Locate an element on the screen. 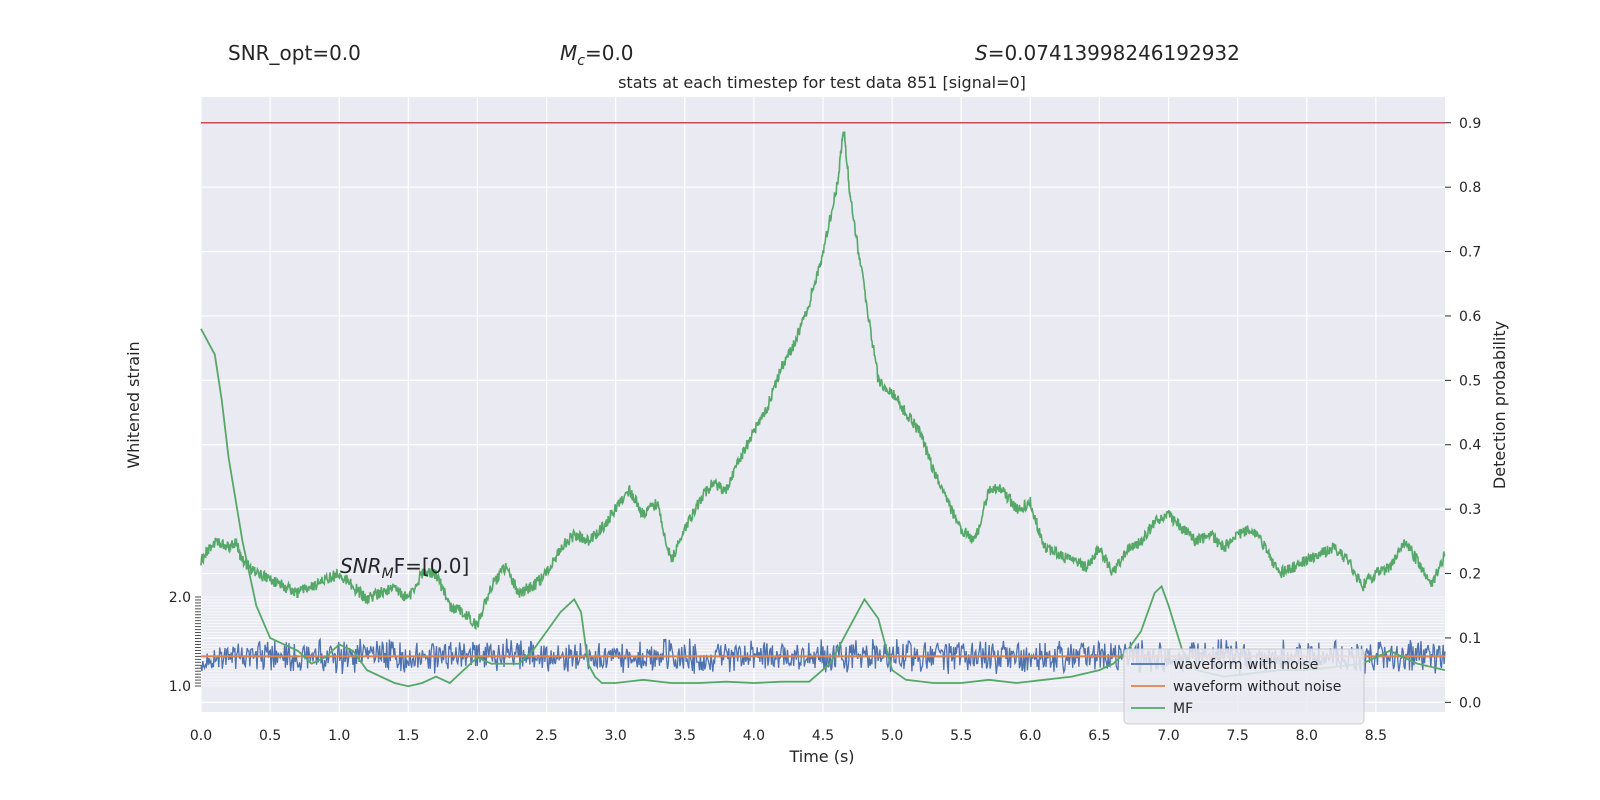  x-tick-label-16: 8.0 is located at coordinates (1307, 736).